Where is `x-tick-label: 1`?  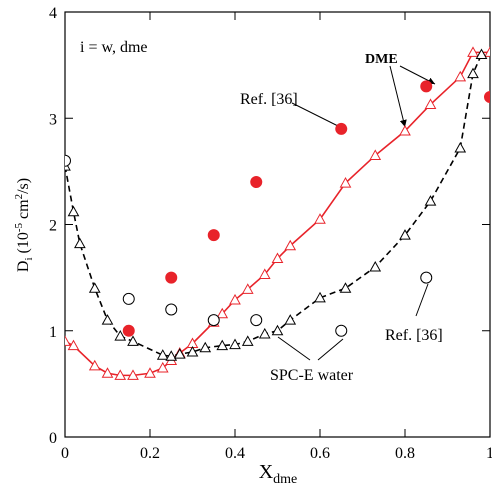 x-tick-label: 1 is located at coordinates (489, 453).